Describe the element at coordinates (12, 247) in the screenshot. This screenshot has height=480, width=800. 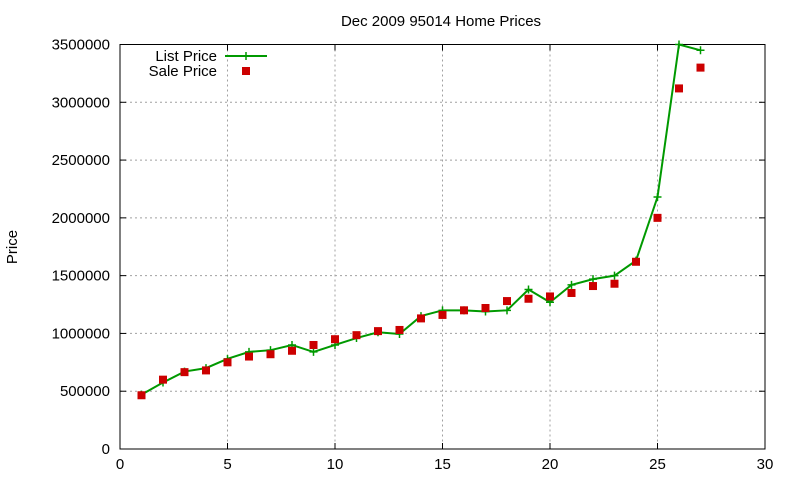
I see `y-axis-label: Price` at that location.